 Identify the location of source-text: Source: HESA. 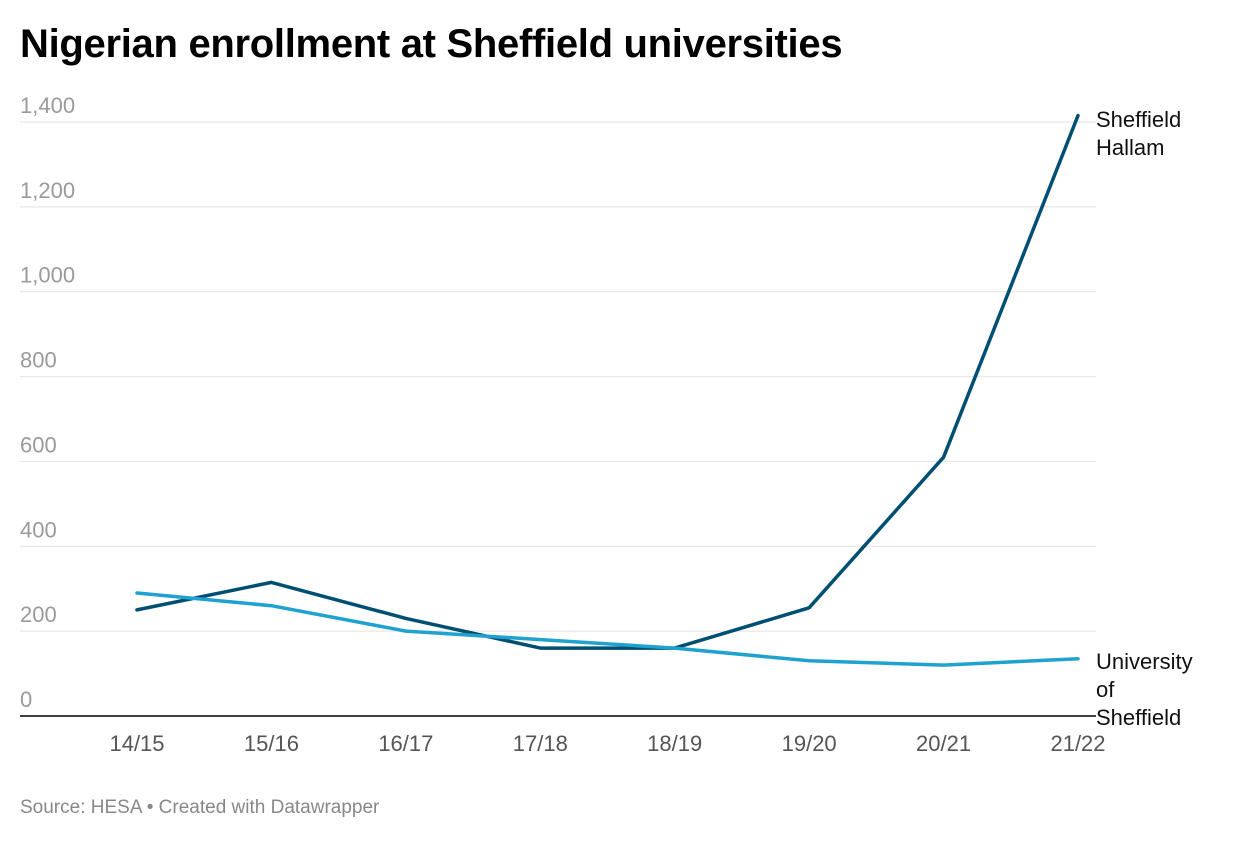
(81, 807).